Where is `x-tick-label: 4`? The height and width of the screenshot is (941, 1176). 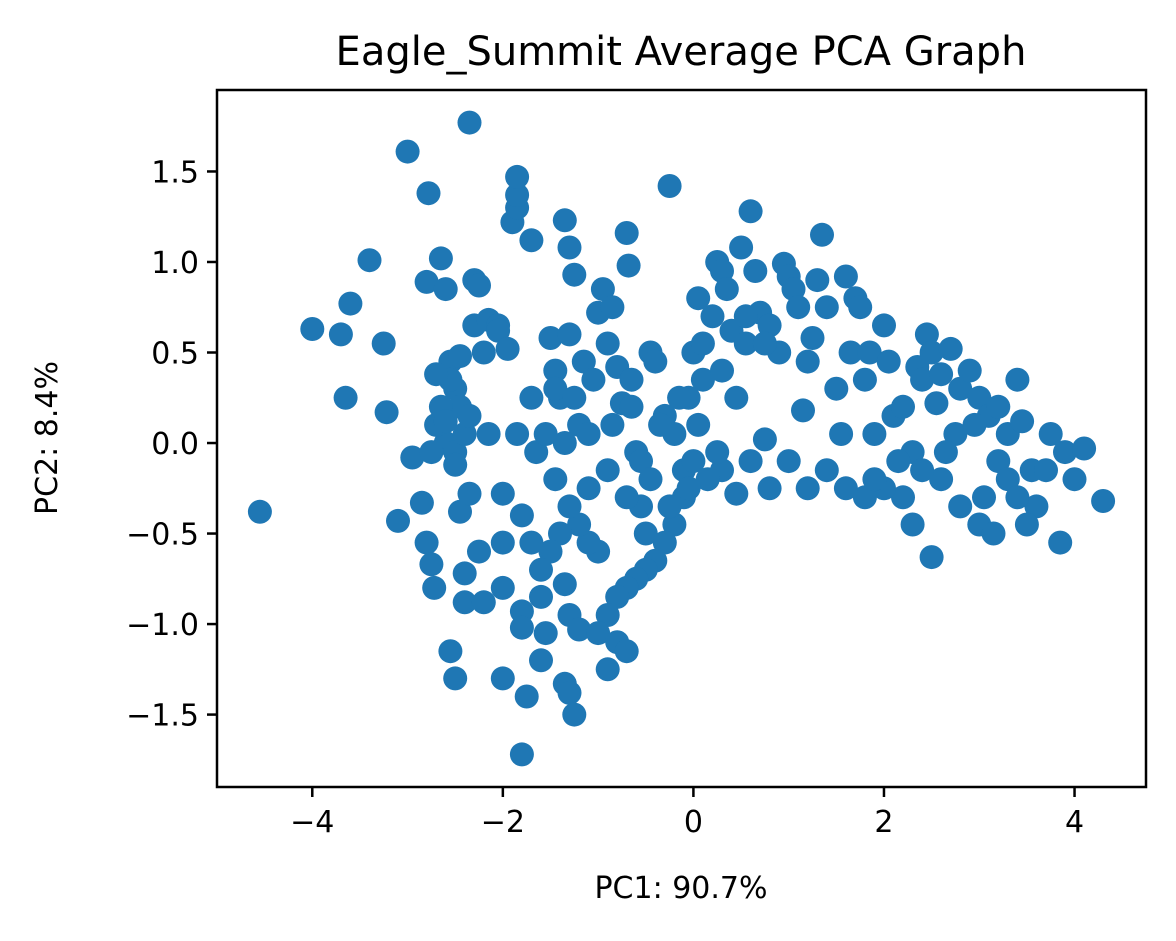 x-tick-label: 4 is located at coordinates (1074, 822).